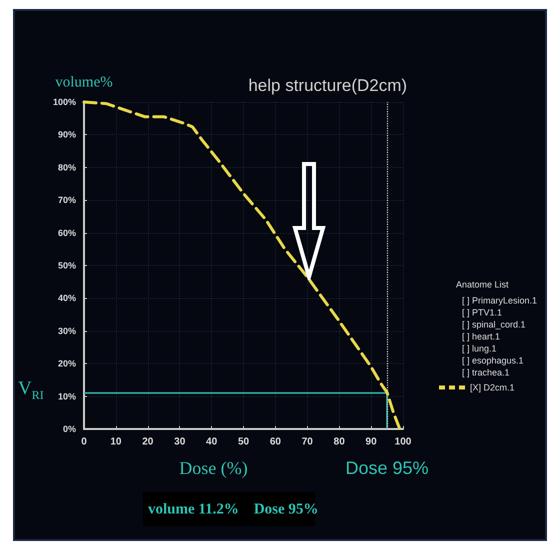 This screenshot has height=542, width=555. Describe the element at coordinates (67, 265) in the screenshot. I see `y-tick-label: 50%` at that location.